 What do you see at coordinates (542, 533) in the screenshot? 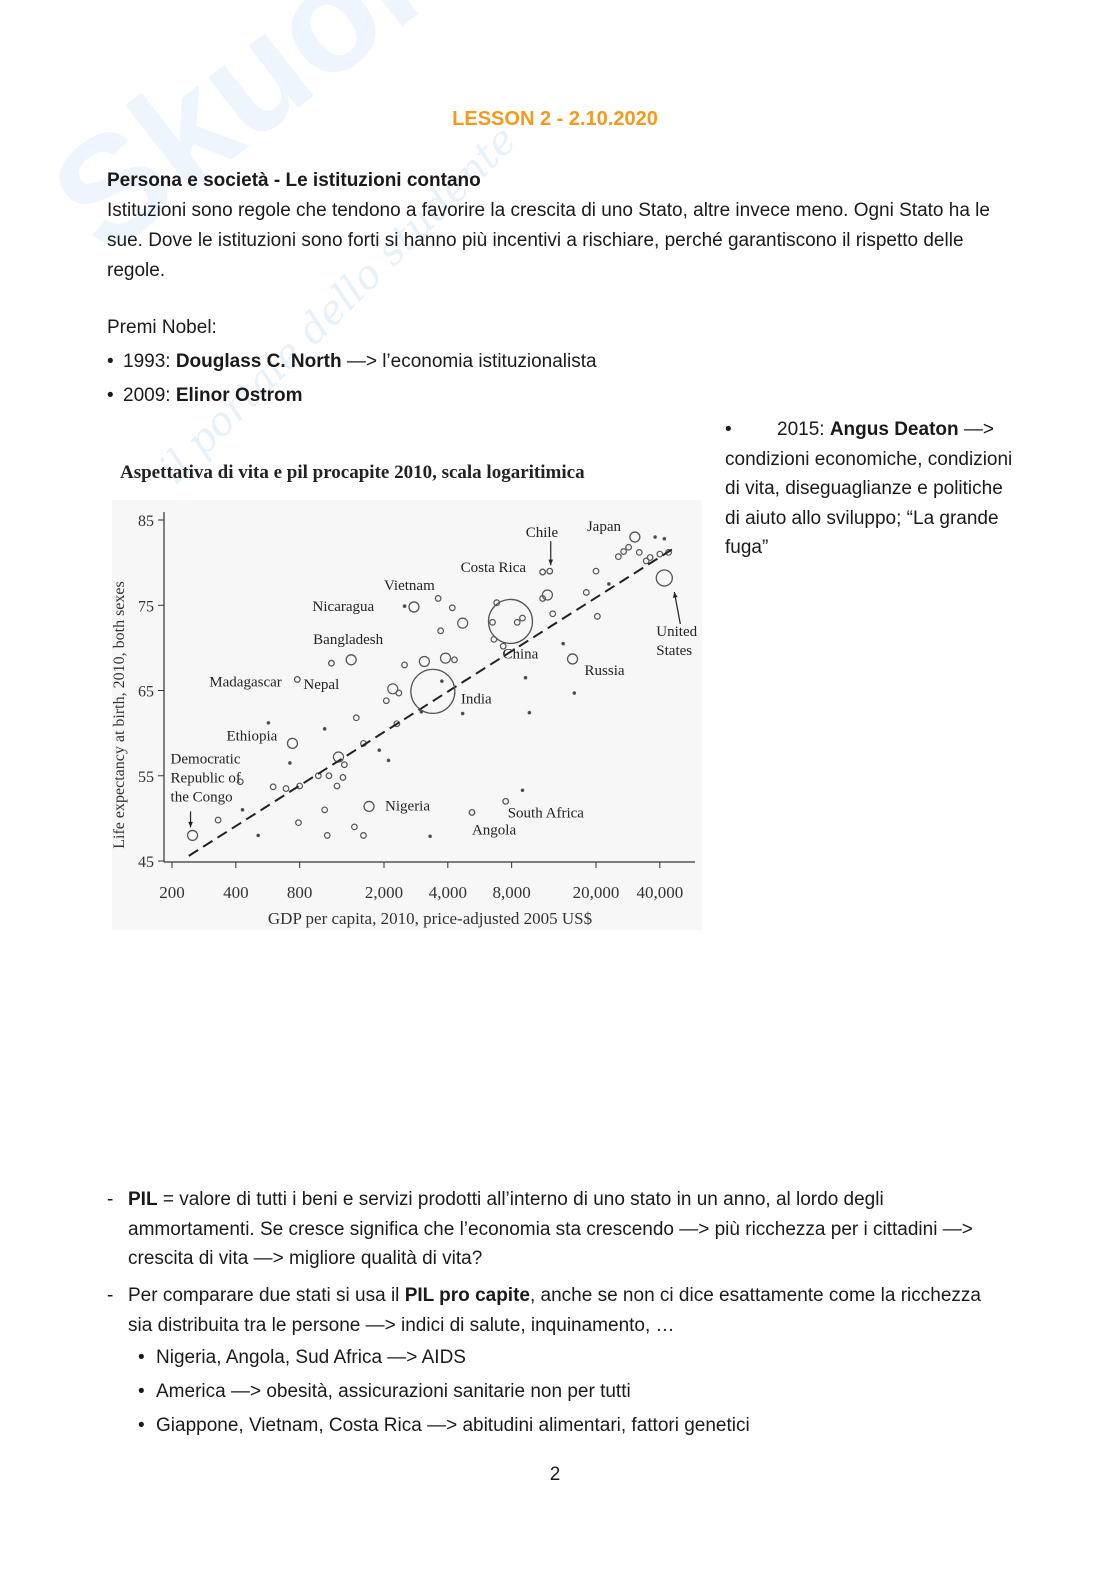
I see `point-label: Chile` at bounding box center [542, 533].